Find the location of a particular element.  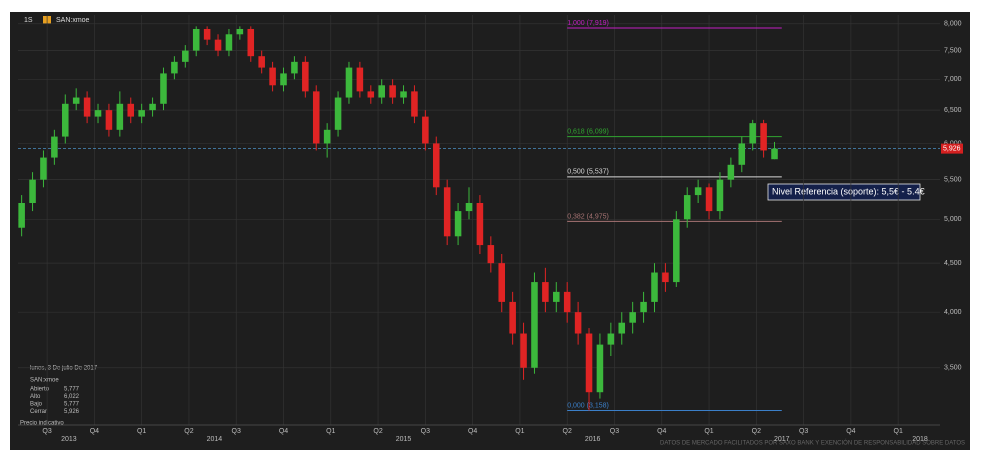

symbol: SAN:xmoe is located at coordinates (73, 20).